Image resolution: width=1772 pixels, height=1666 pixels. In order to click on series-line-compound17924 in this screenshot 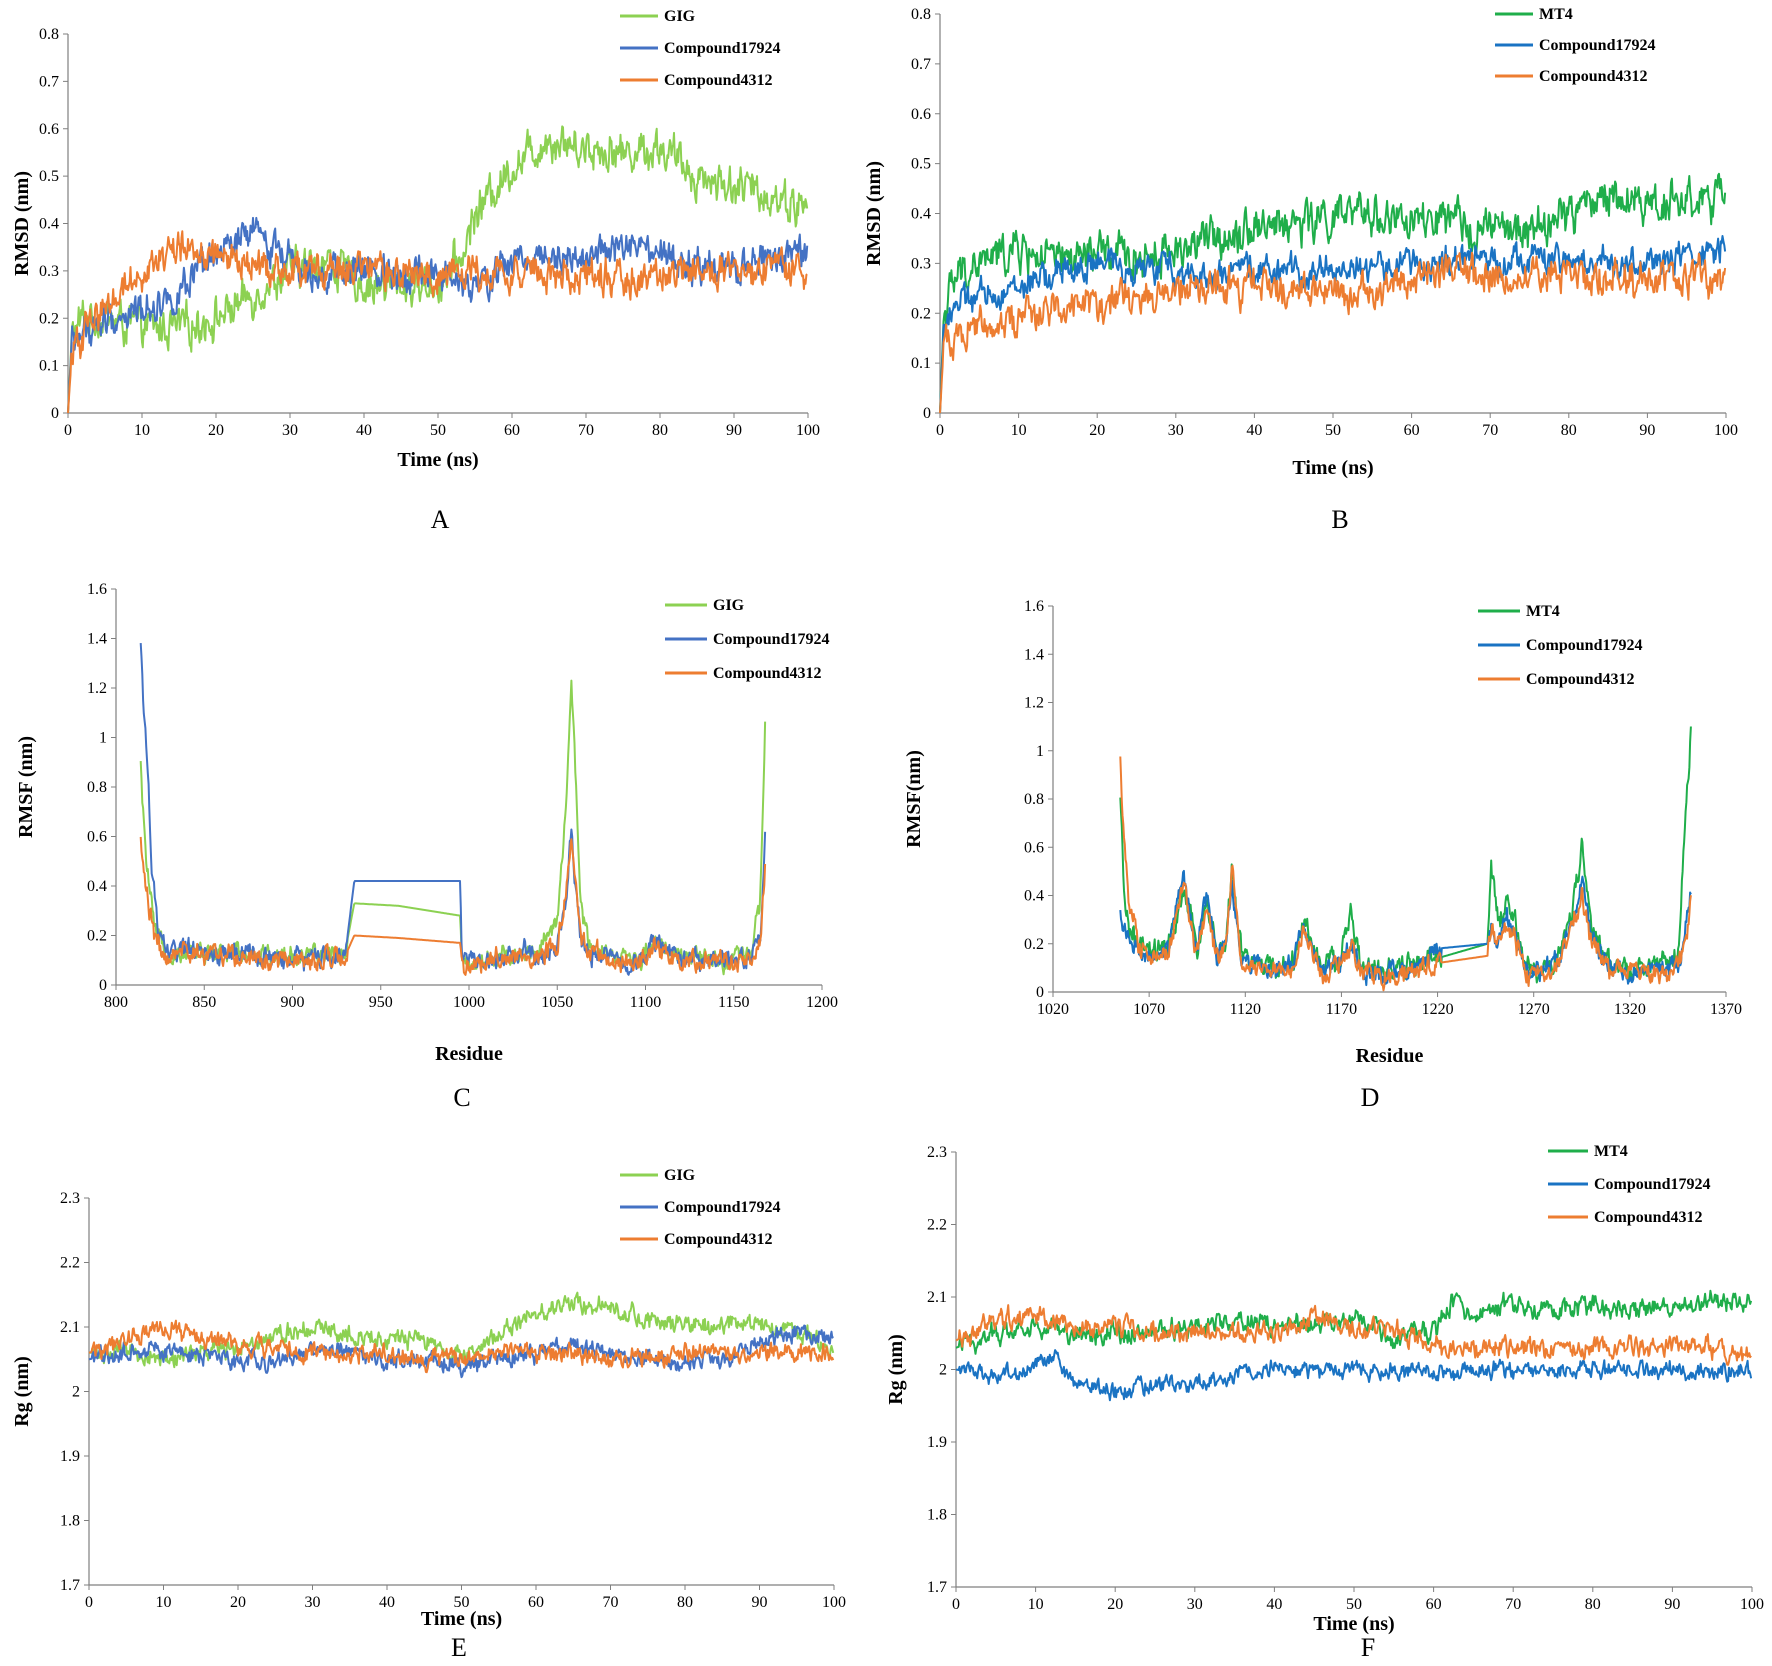, I will do `click(1333, 324)`.